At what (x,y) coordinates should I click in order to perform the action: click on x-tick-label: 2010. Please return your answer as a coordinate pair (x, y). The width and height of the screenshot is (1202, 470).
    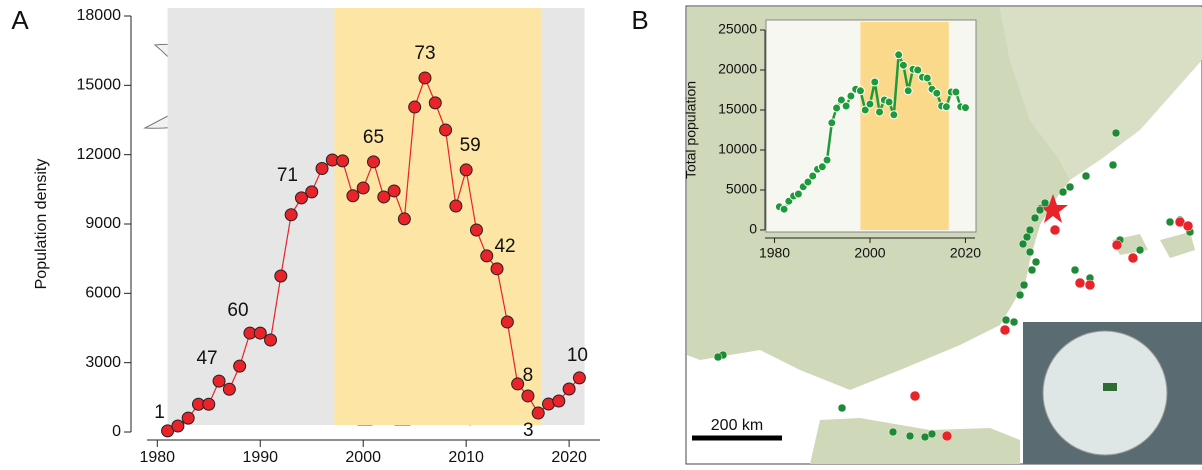
    Looking at the image, I should click on (466, 457).